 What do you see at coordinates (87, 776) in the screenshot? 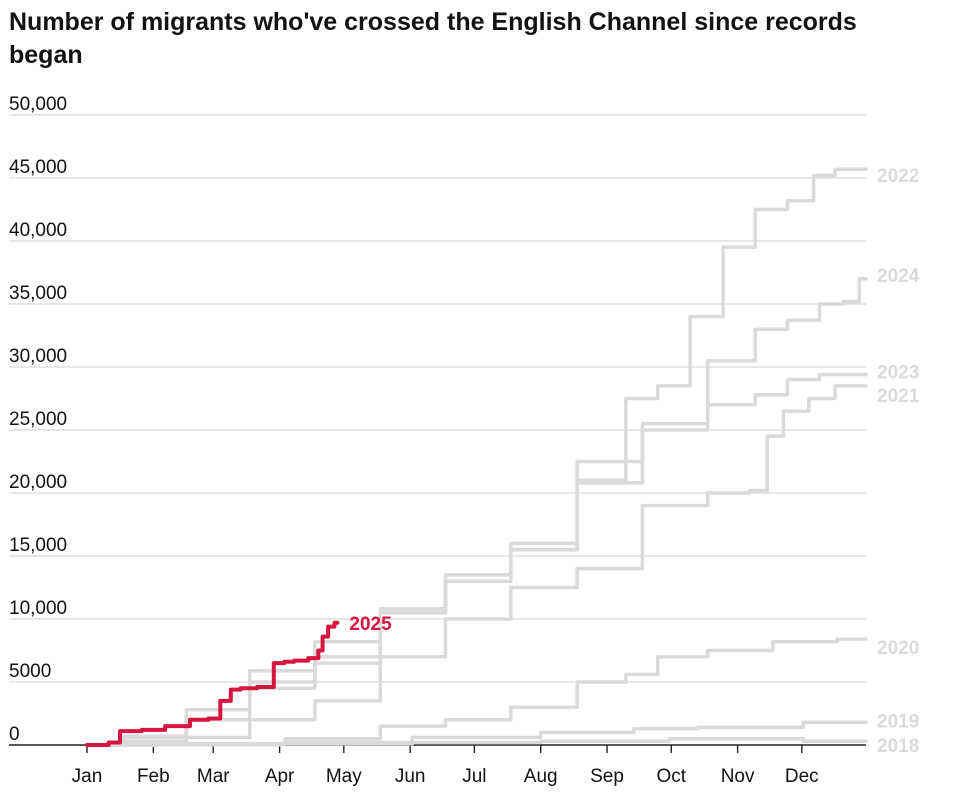
I see `x-tick-label: Jan` at bounding box center [87, 776].